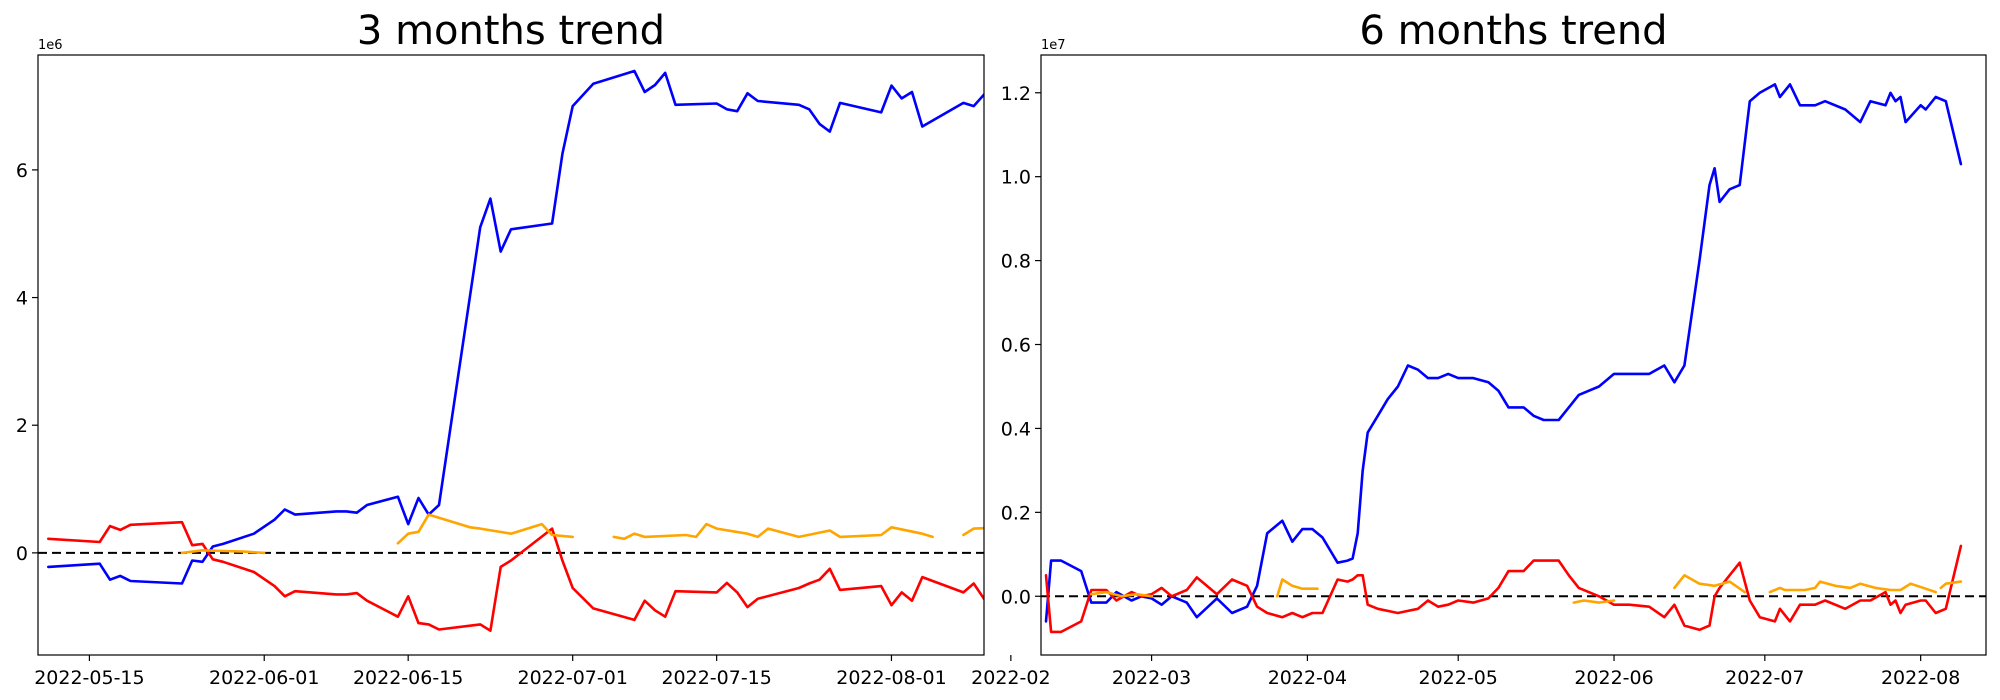 The width and height of the screenshot is (2000, 700). Describe the element at coordinates (1053, 45) in the screenshot. I see `y-axis-exponent-label: 1e7` at that location.